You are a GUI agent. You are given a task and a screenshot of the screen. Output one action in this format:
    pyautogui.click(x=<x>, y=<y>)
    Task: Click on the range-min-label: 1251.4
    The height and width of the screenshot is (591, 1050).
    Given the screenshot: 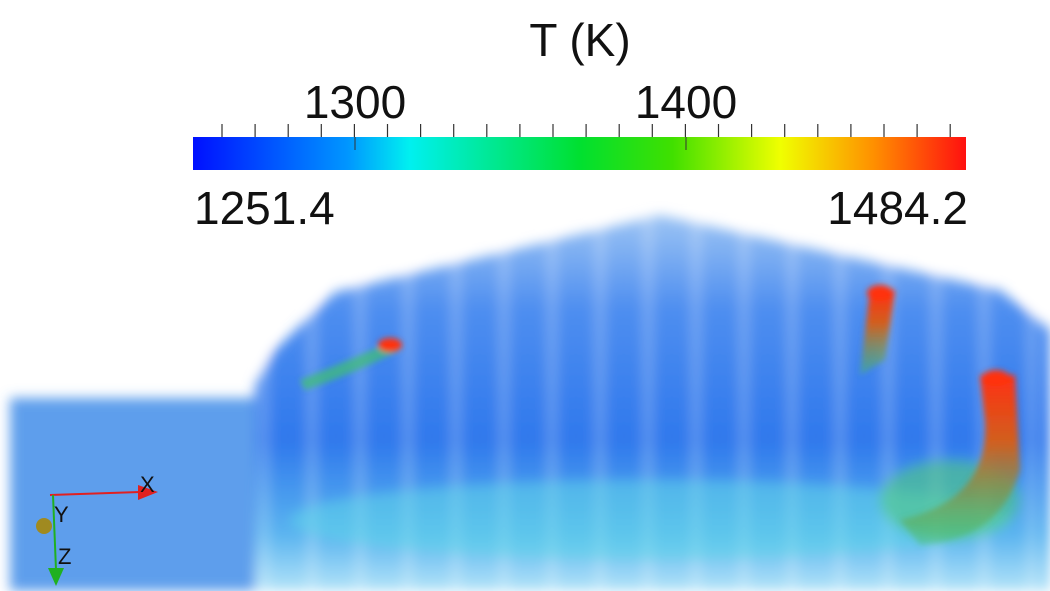 What is the action you would take?
    pyautogui.click(x=264, y=208)
    